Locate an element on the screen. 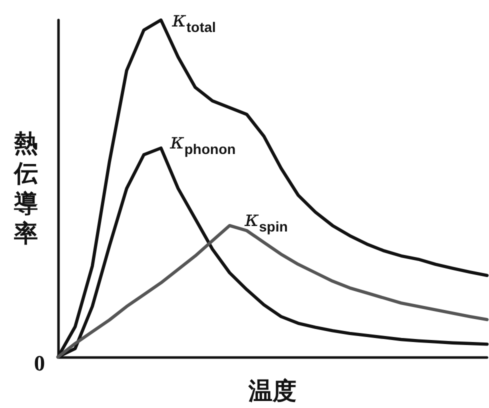 The height and width of the screenshot is (408, 489). text: 0 is located at coordinates (39, 363).